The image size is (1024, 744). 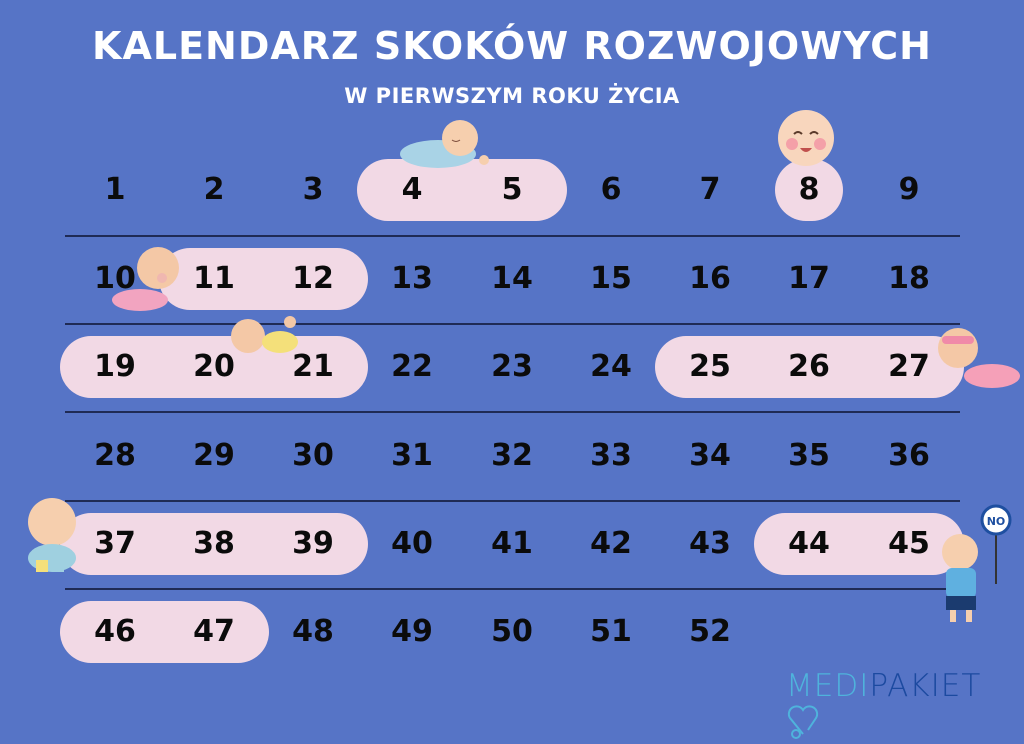 What do you see at coordinates (214, 631) in the screenshot?
I see `week-number: 47` at bounding box center [214, 631].